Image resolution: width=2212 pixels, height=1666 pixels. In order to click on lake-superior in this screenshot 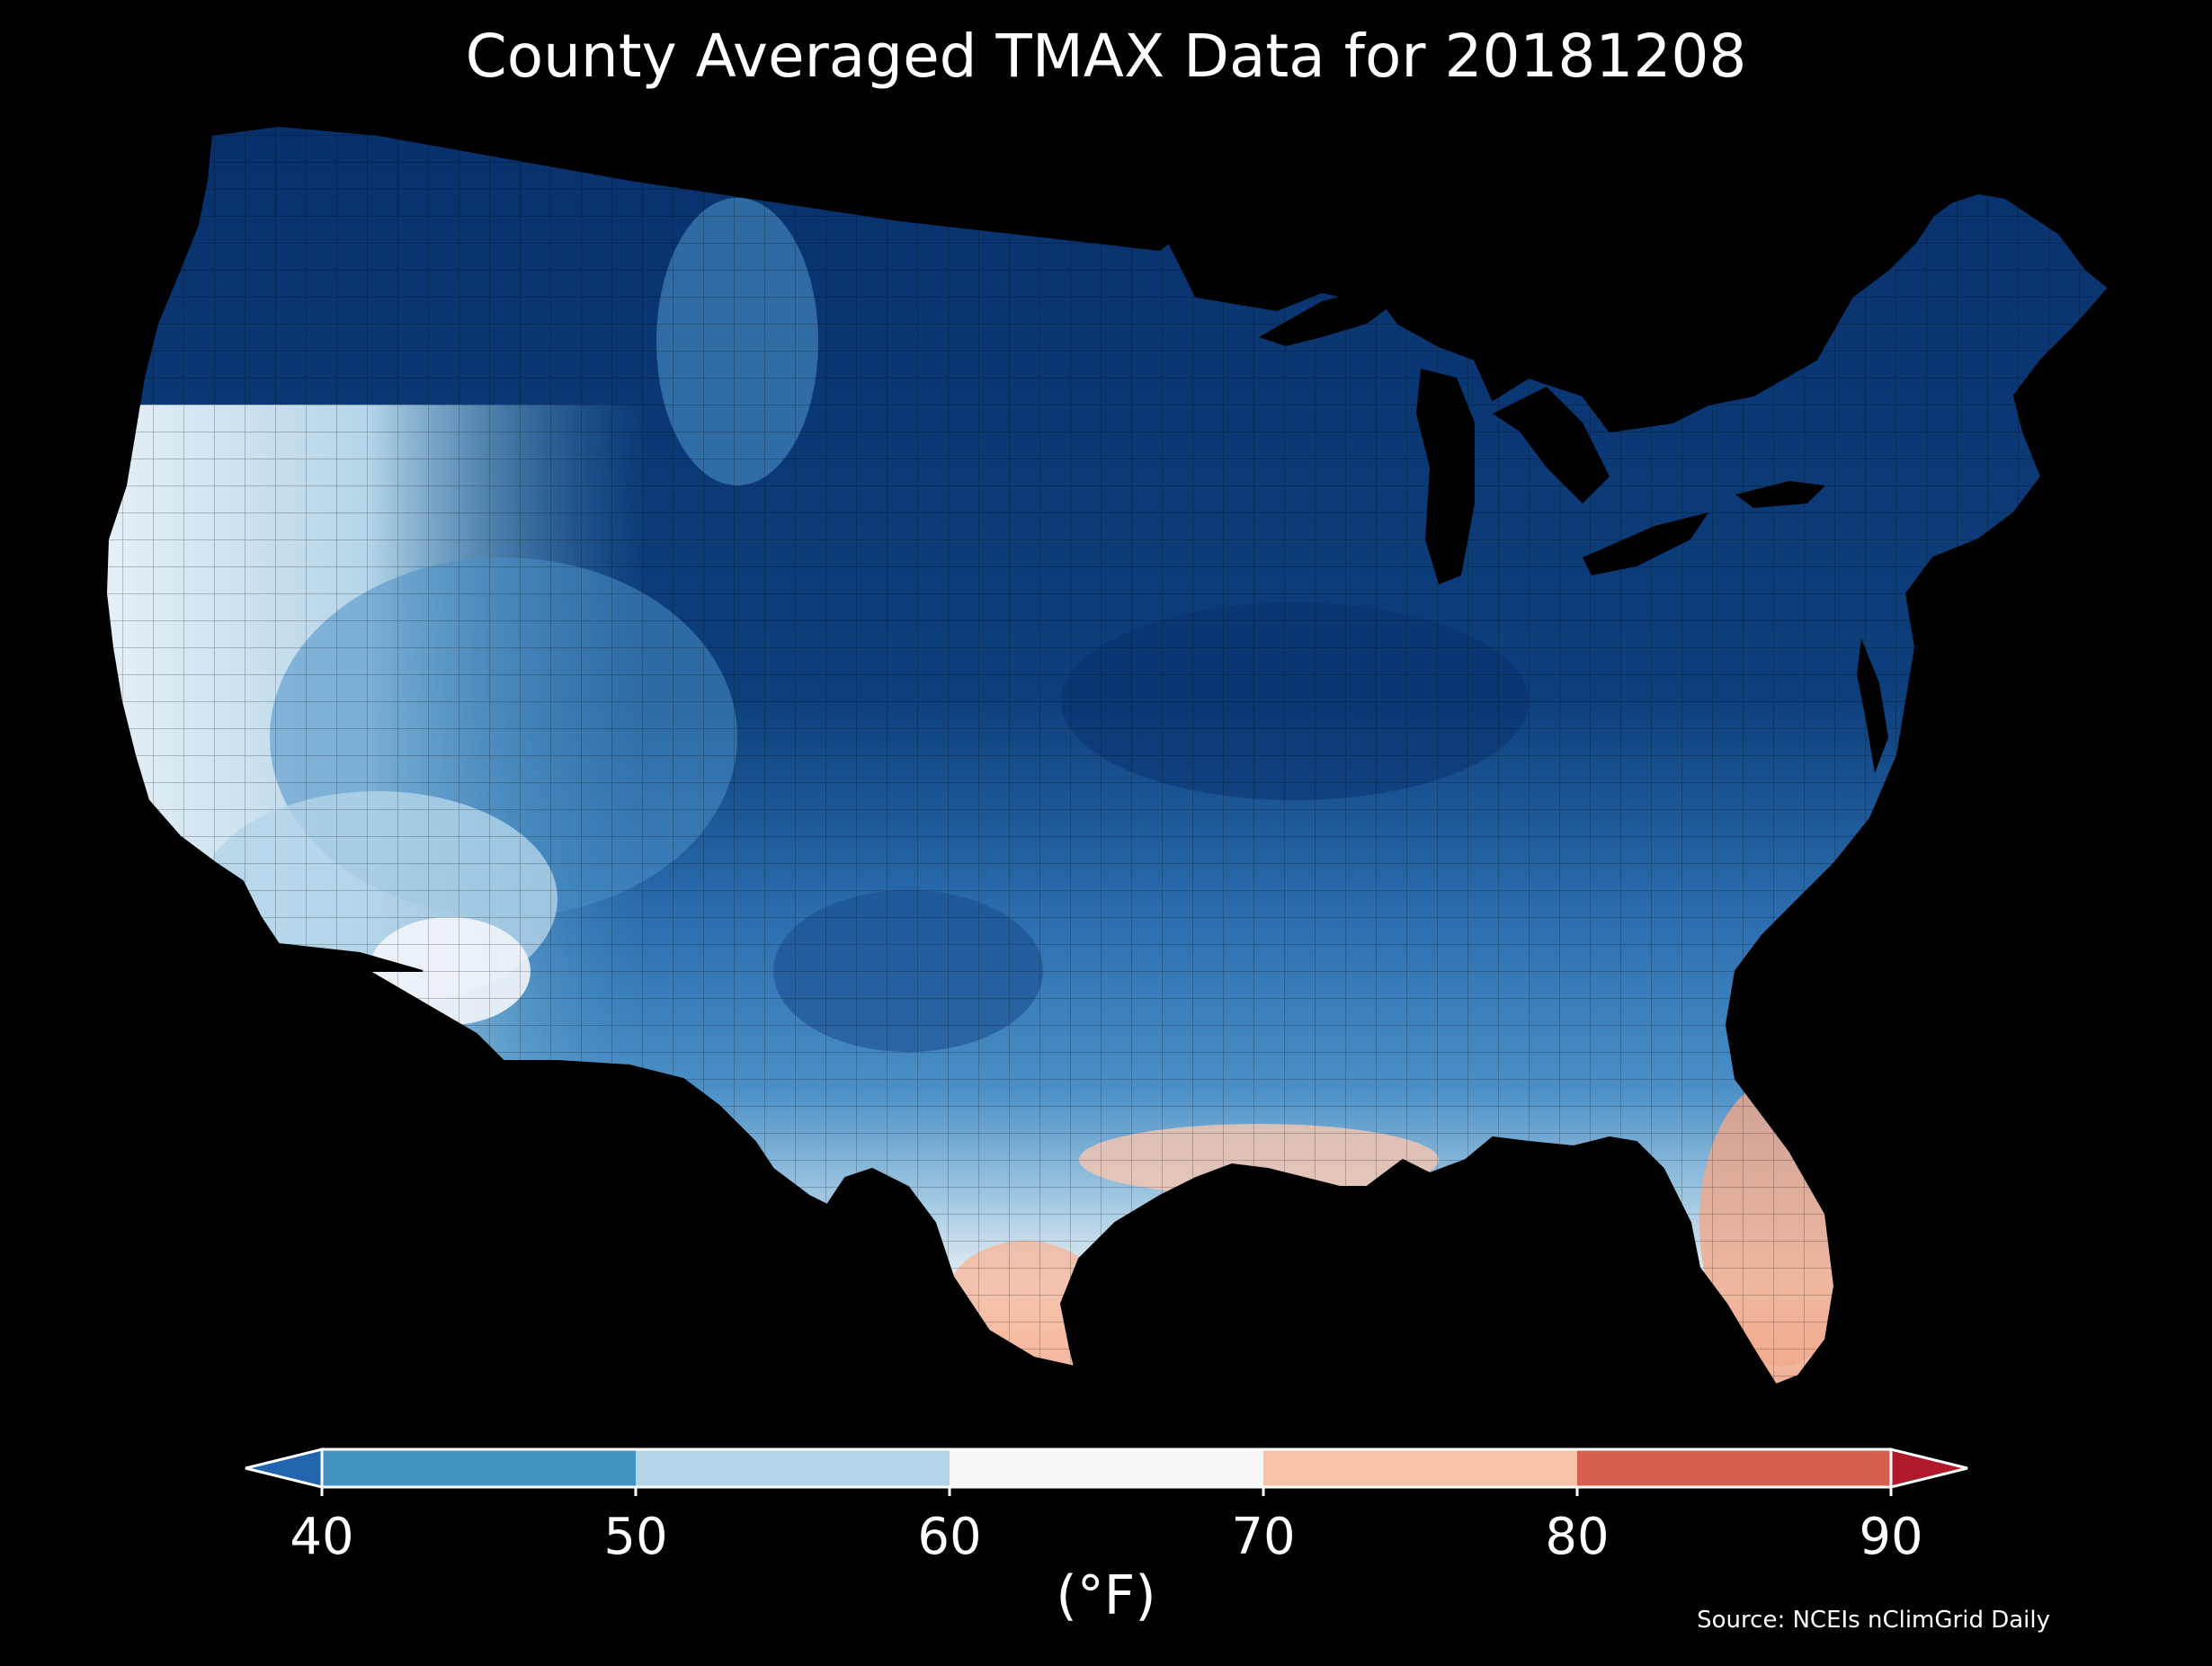, I will do `click(1331, 317)`.